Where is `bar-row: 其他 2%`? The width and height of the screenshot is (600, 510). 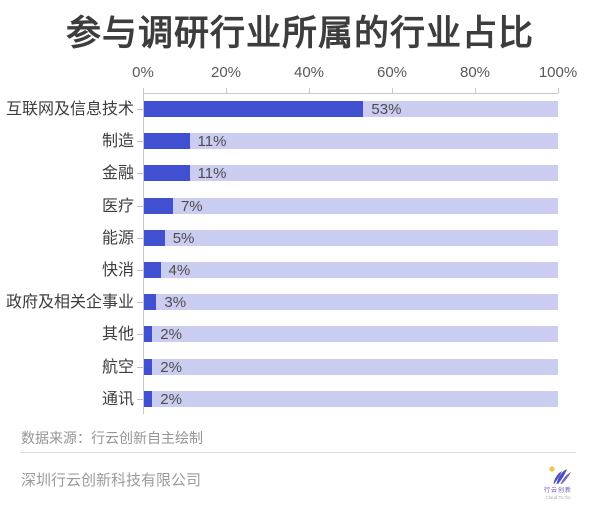
bar-row: 其他 2% is located at coordinates (300, 335).